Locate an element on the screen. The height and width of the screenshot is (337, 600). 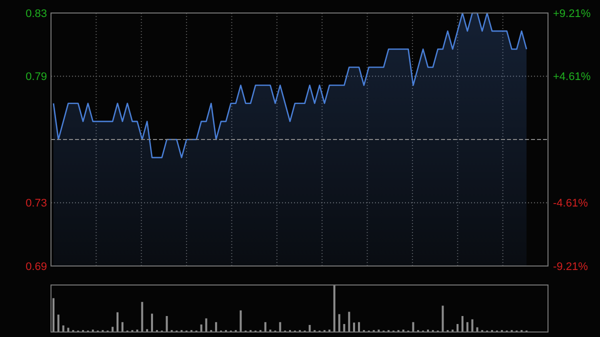
y2-tick-label: +9.21% is located at coordinates (572, 14).